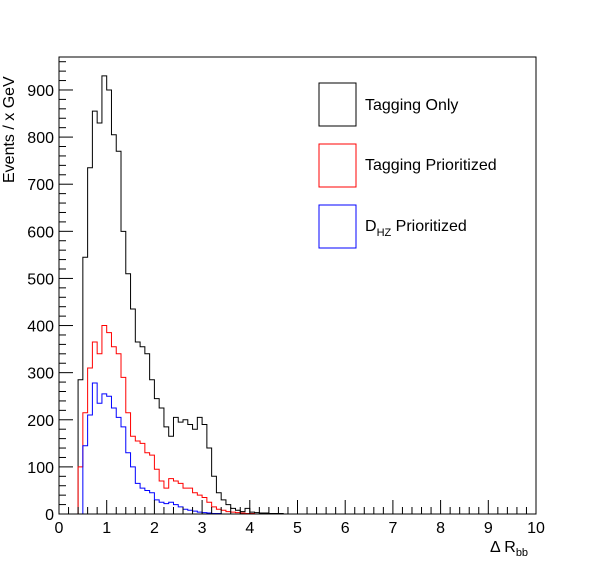  What do you see at coordinates (154, 528) in the screenshot?
I see `x-tick-label: 2` at bounding box center [154, 528].